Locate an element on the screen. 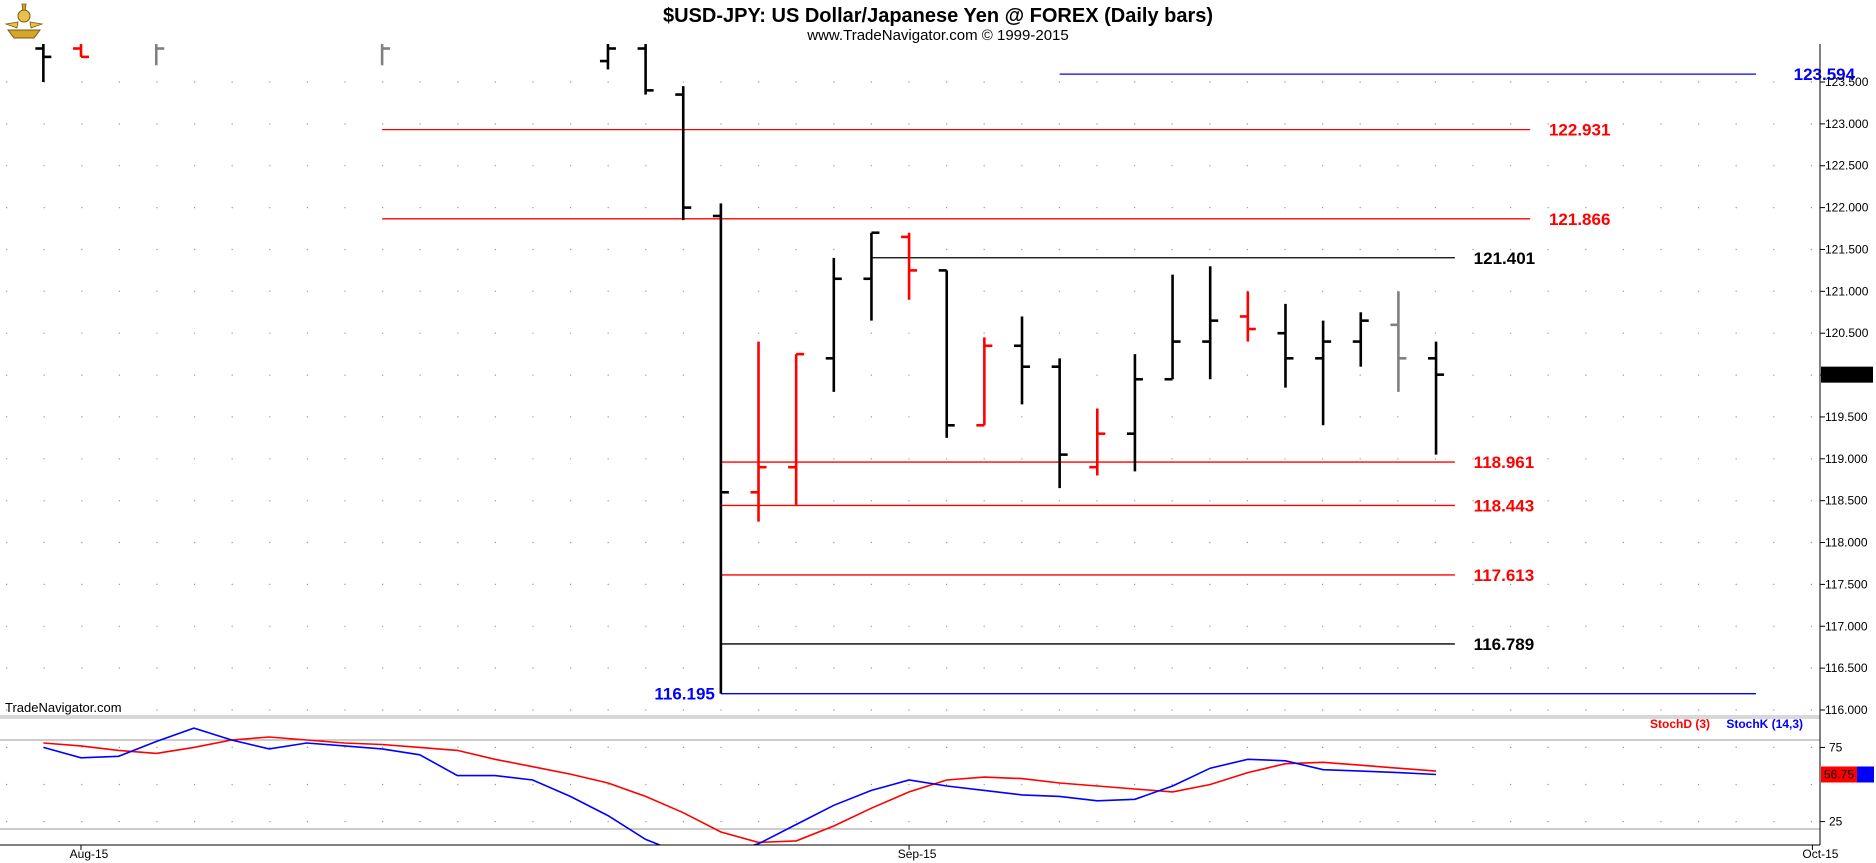 The width and height of the screenshot is (1876, 863). legend-stochd: StochD (3) is located at coordinates (1680, 724).